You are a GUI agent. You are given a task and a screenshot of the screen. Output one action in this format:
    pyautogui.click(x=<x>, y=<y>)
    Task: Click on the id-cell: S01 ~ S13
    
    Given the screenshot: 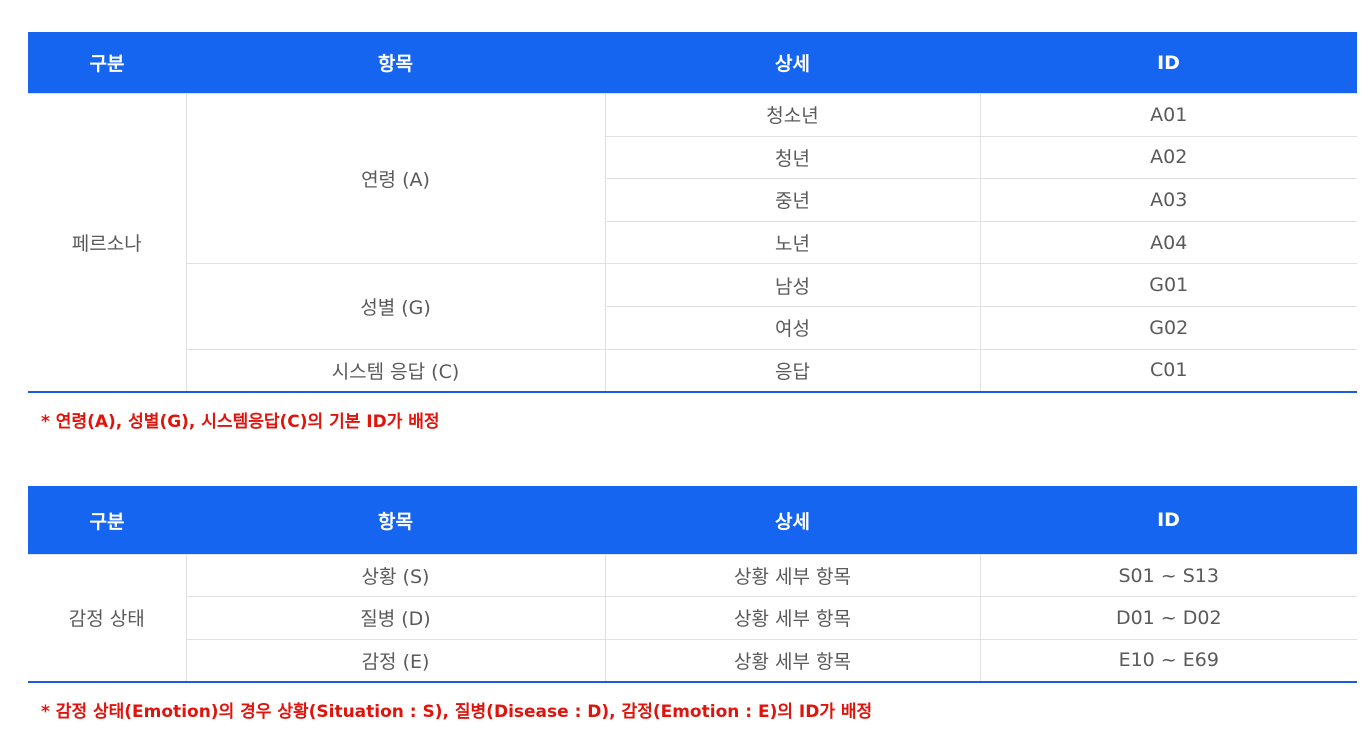 What is the action you would take?
    pyautogui.click(x=1168, y=575)
    